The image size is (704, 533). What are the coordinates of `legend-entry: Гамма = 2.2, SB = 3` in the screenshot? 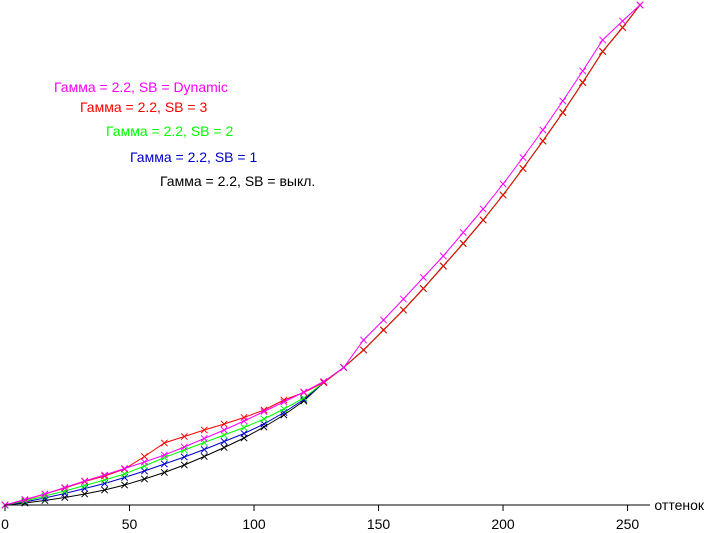 It's located at (143, 107).